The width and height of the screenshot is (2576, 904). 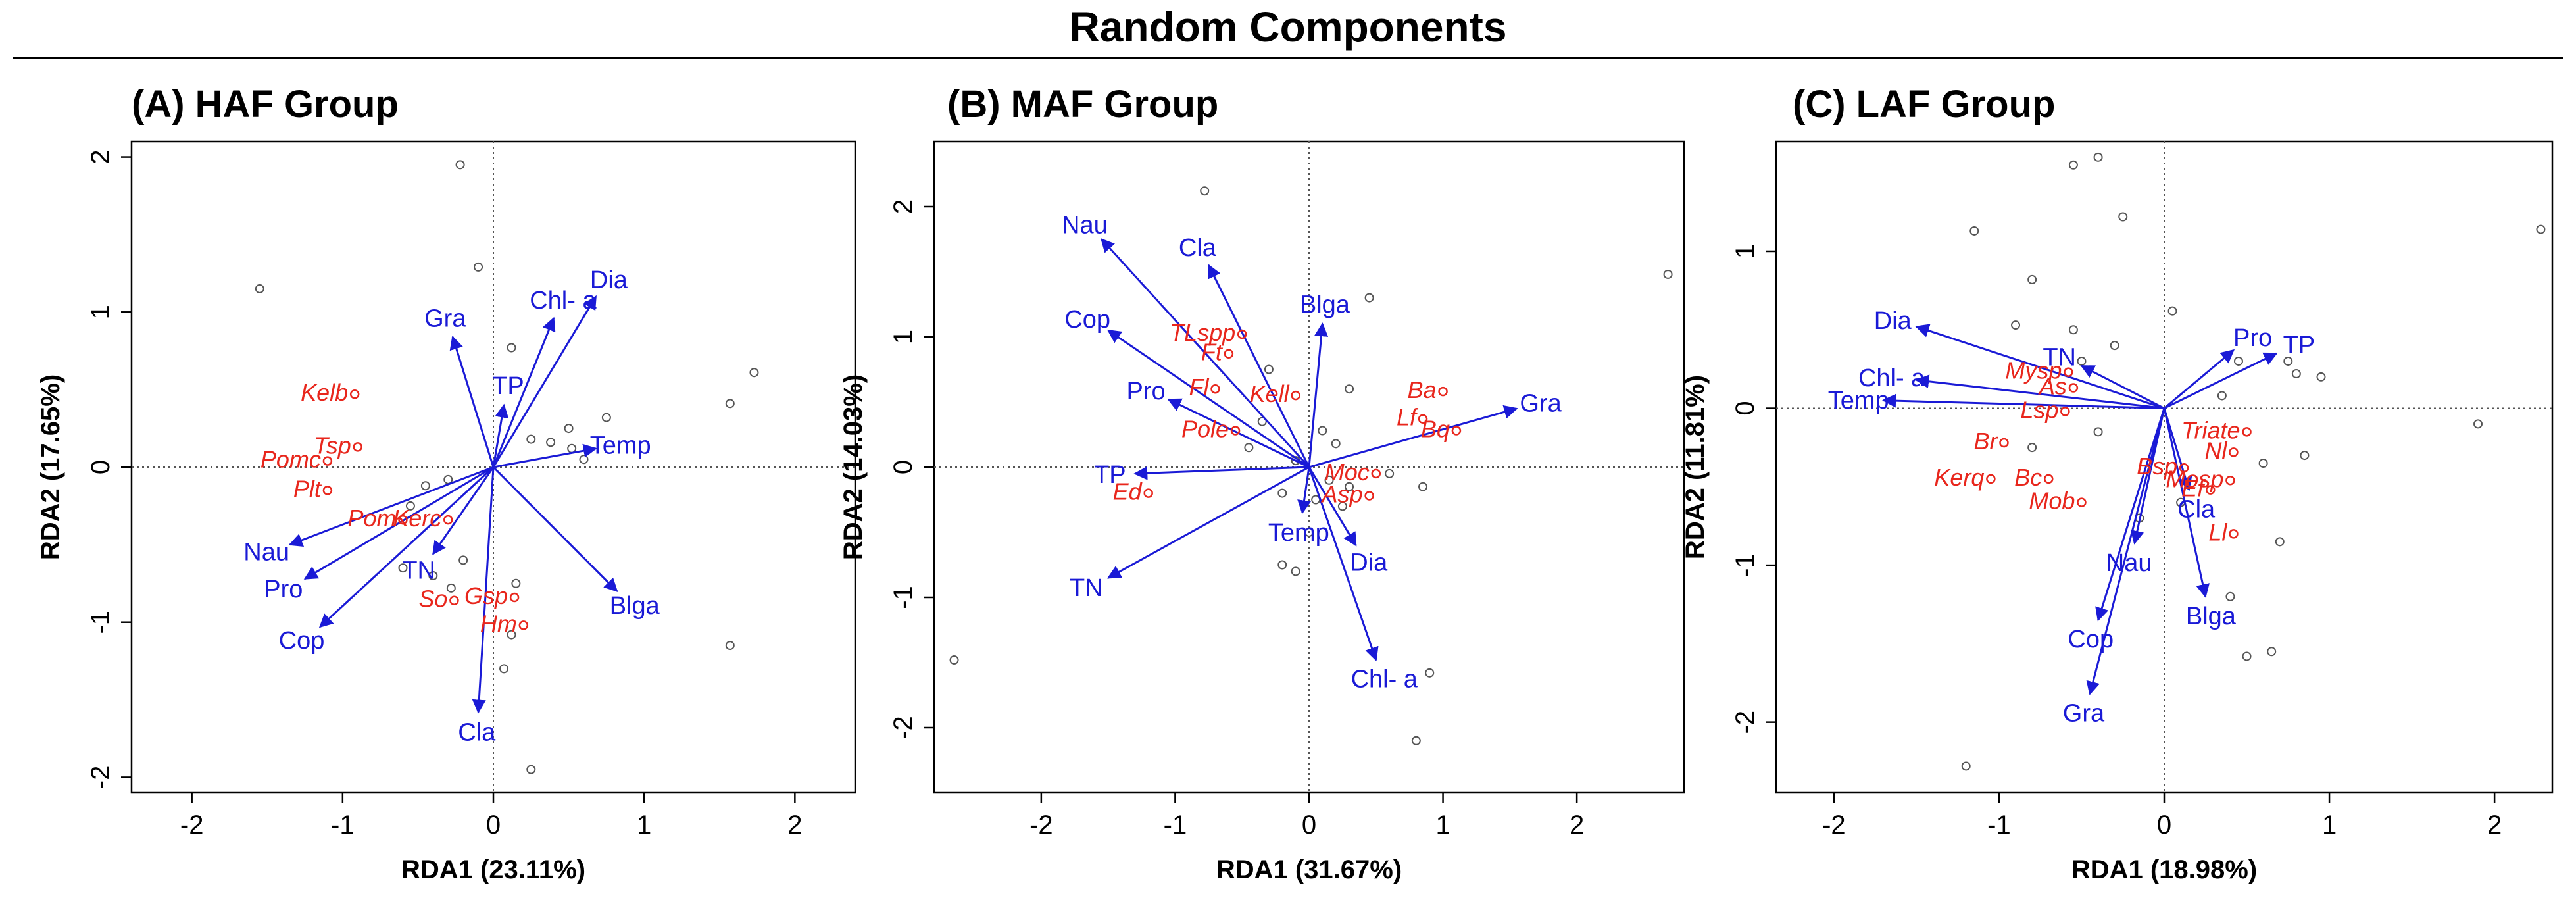 I want to click on species-label: Nl, so click(x=2215, y=451).